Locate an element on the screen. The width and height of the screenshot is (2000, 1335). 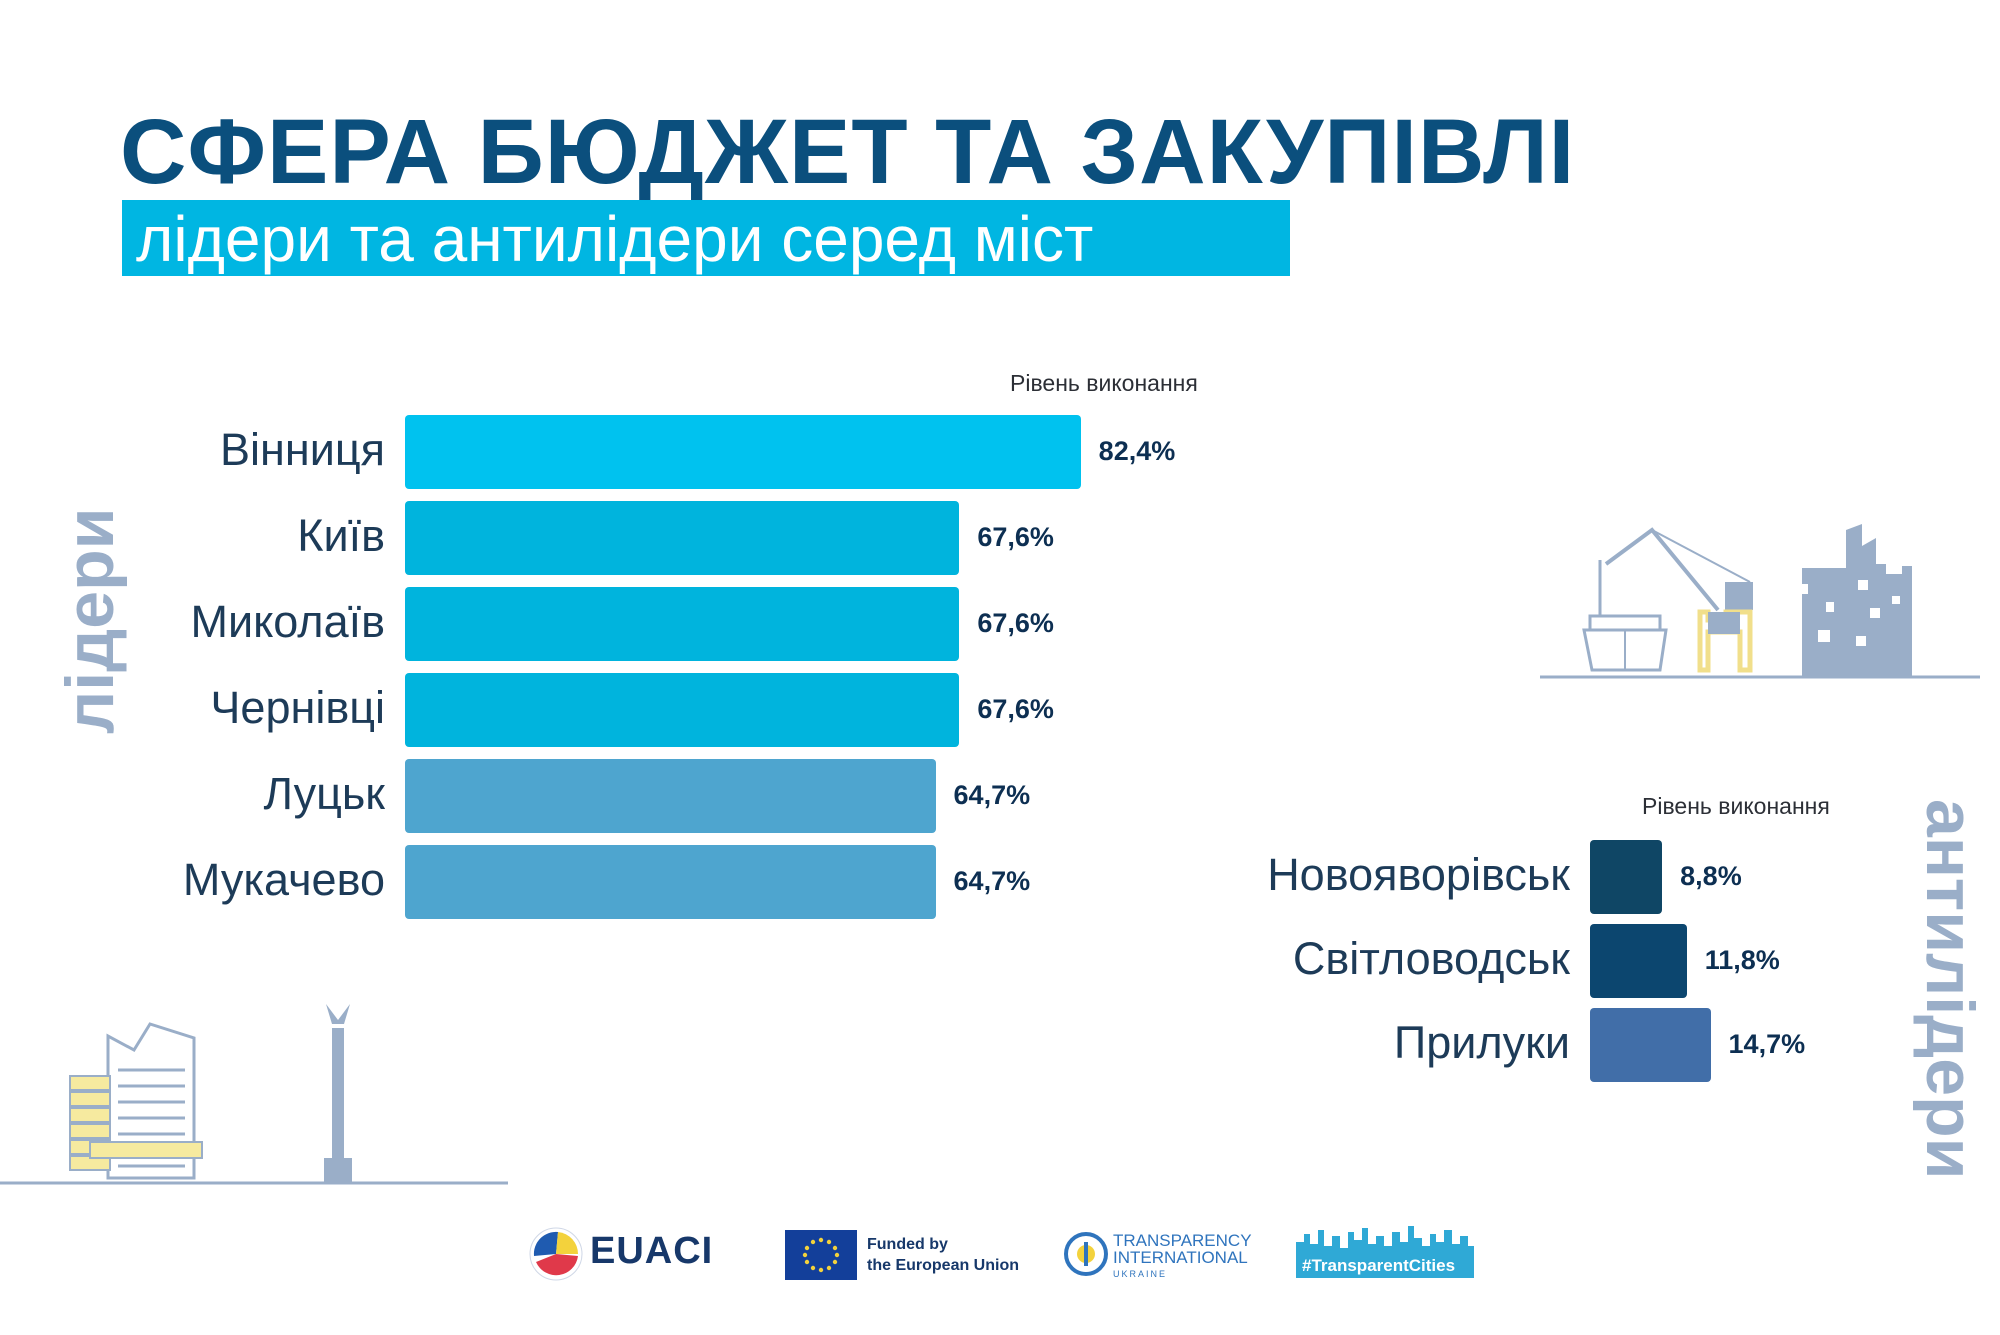
antileaders-group-label: антилідери is located at coordinates (1950, 989).